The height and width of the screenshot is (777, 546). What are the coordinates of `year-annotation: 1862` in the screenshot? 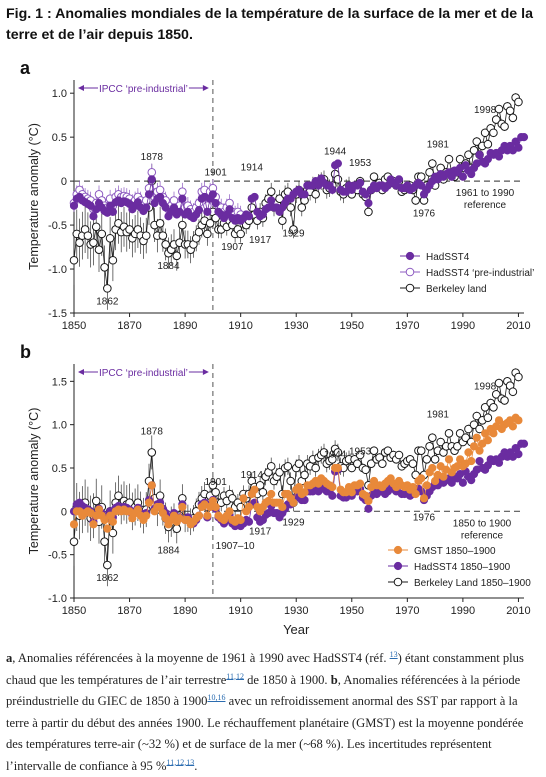 It's located at (107, 578).